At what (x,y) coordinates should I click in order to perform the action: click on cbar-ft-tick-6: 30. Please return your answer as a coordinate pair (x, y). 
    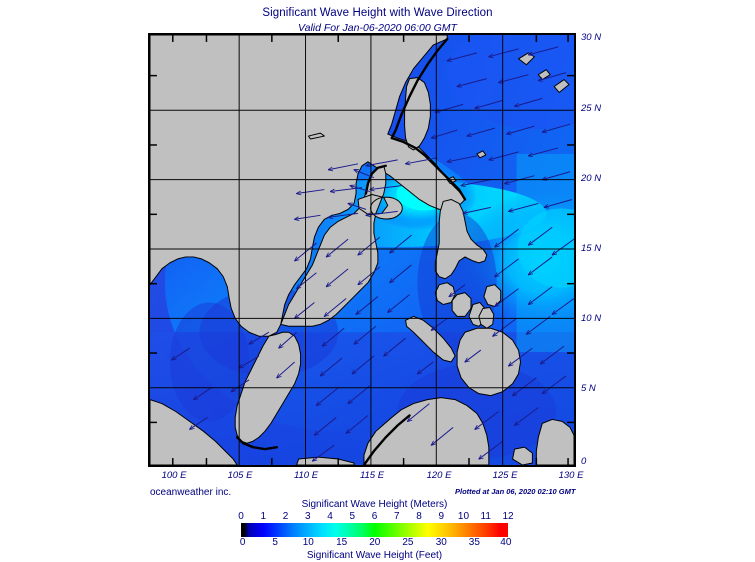
    Looking at the image, I should click on (441, 542).